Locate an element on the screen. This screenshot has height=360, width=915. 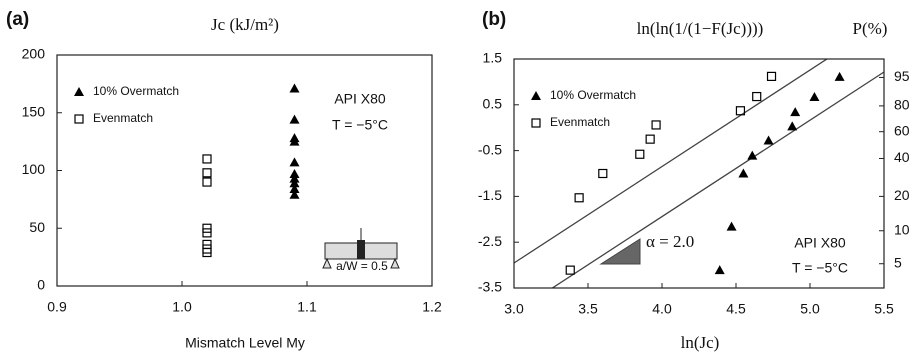
y-tick-label: -3.5 is located at coordinates (490, 287).